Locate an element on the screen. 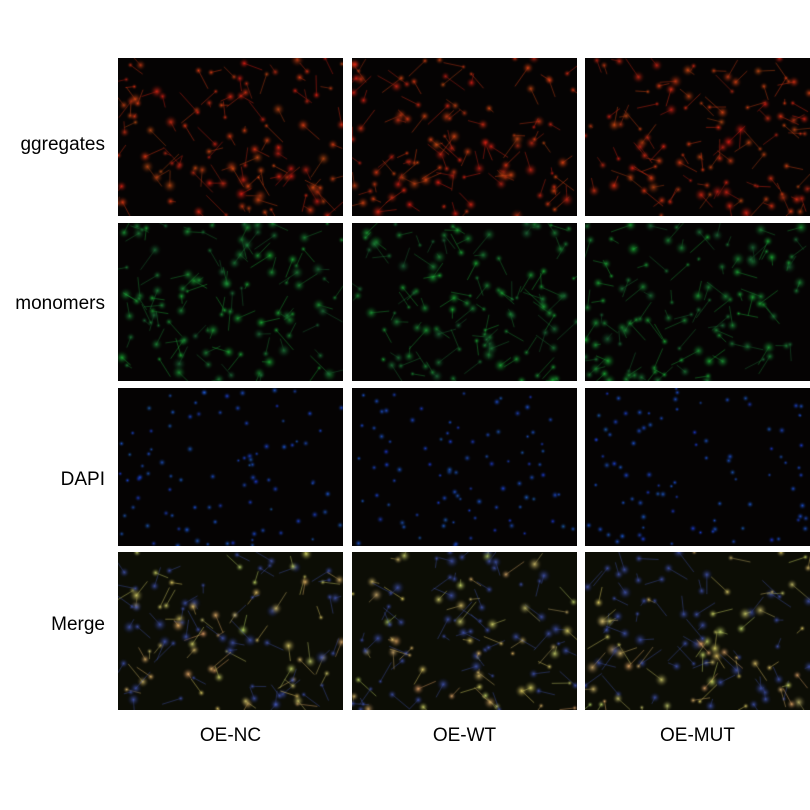 The width and height of the screenshot is (810, 810). micrograph-red-oe-mut is located at coordinates (697, 137).